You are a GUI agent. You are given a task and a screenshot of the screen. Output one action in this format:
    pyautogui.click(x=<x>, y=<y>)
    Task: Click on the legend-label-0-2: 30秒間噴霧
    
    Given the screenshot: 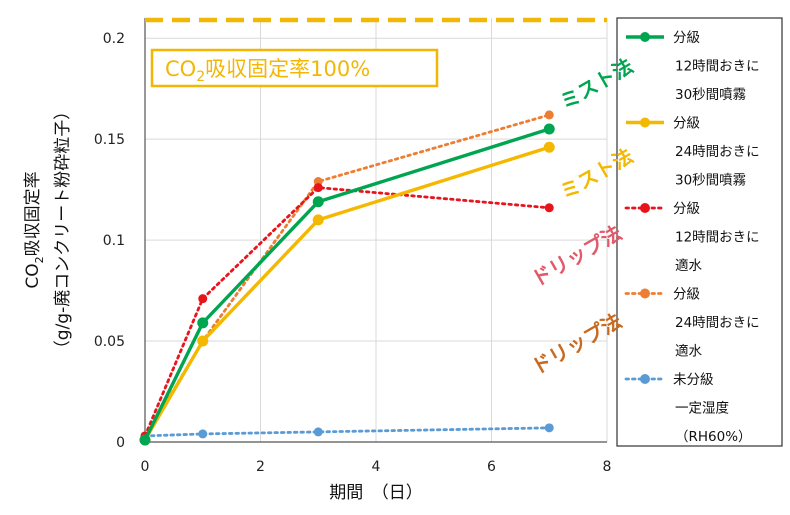 What is the action you would take?
    pyautogui.click(x=710, y=95)
    